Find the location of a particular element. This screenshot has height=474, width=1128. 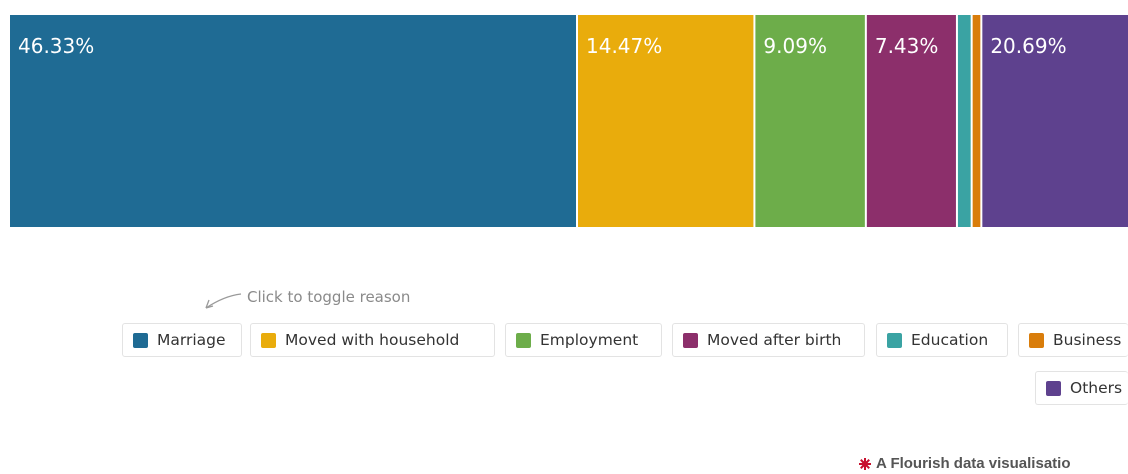

legend-item-others: Others is located at coordinates (1081, 388).